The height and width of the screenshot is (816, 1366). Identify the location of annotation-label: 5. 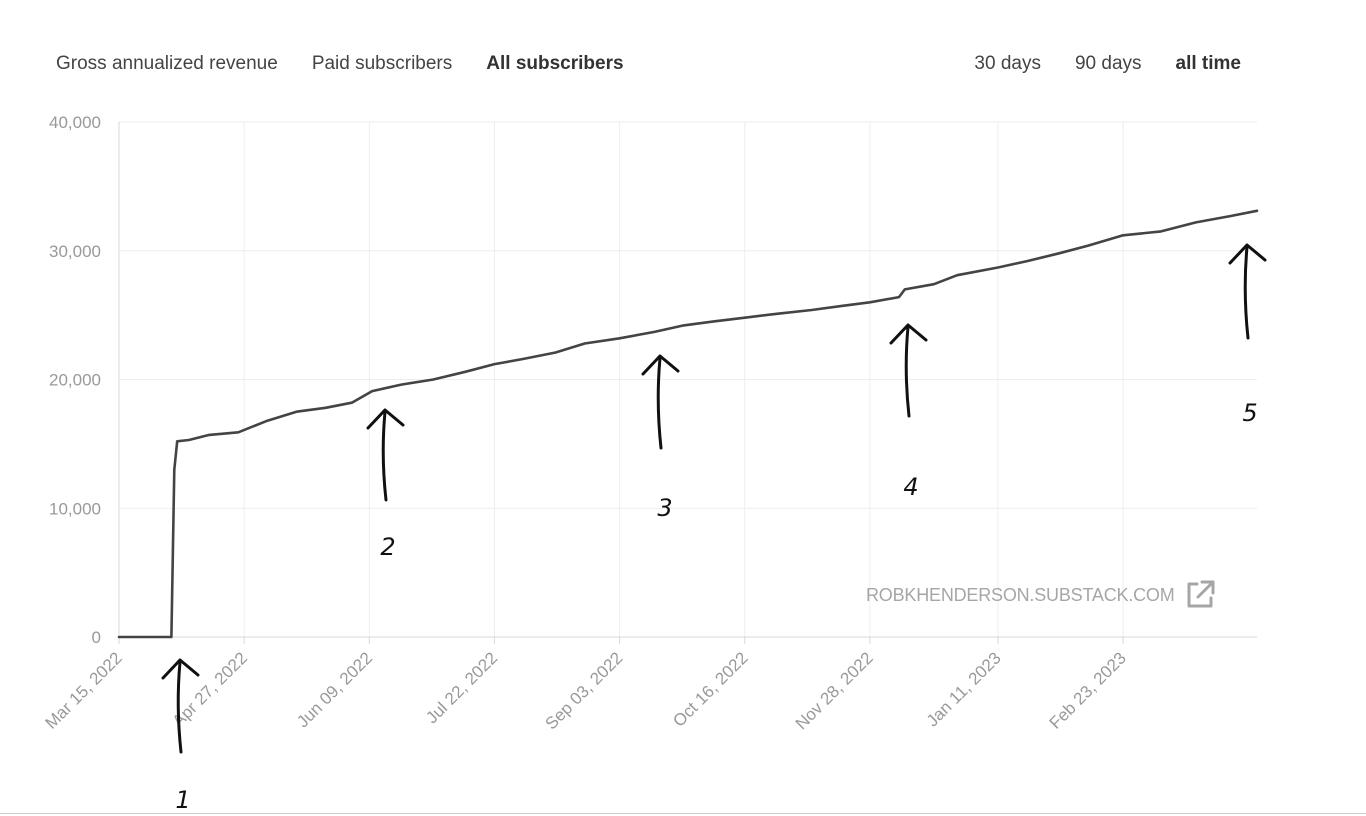
(1249, 413).